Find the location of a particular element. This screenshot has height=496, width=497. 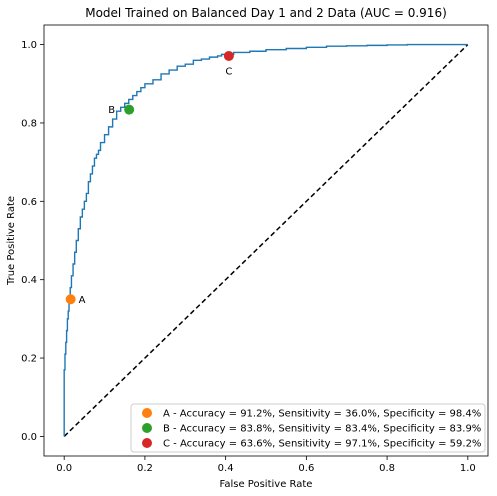

y-tick-label: 0.8 is located at coordinates (29, 123).